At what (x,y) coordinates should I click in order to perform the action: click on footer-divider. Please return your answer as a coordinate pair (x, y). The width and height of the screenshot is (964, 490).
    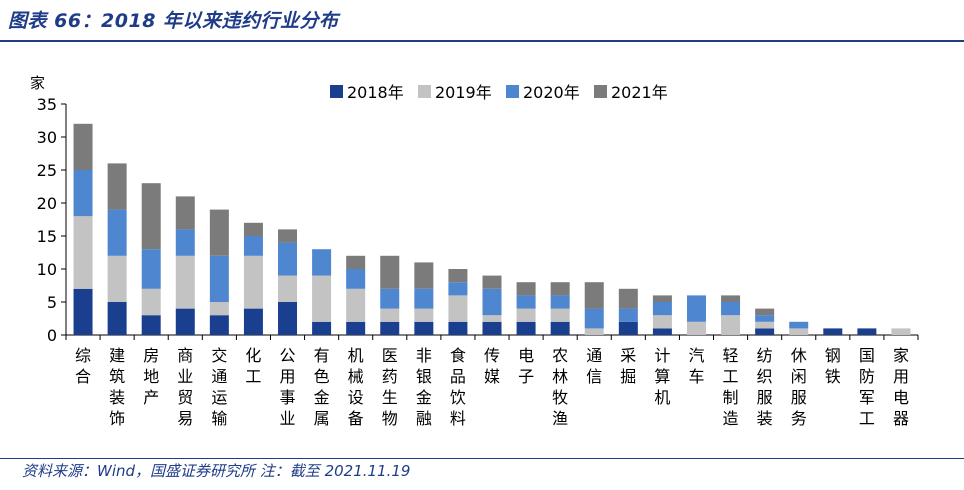
    Looking at the image, I should click on (482, 458).